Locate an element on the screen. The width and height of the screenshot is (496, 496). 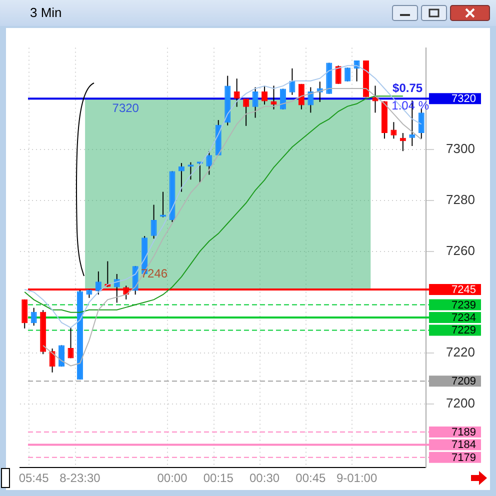
ref-line-label: 7320 is located at coordinates (464, 99).